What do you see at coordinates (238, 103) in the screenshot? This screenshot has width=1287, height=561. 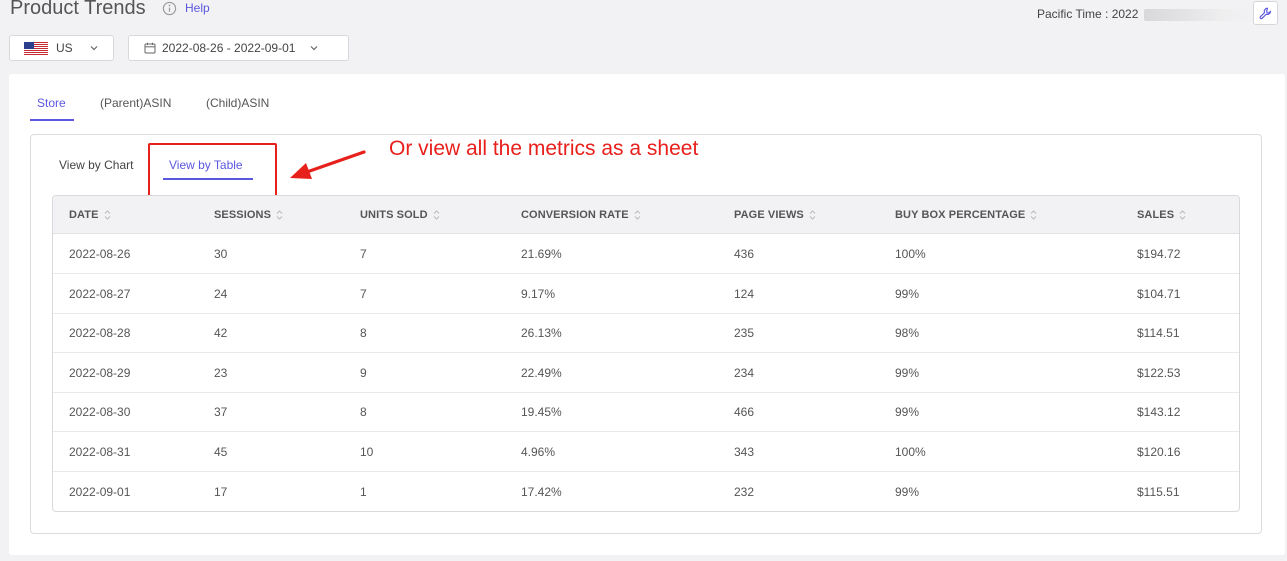 I see `tab-child-asin: (Child)ASIN` at bounding box center [238, 103].